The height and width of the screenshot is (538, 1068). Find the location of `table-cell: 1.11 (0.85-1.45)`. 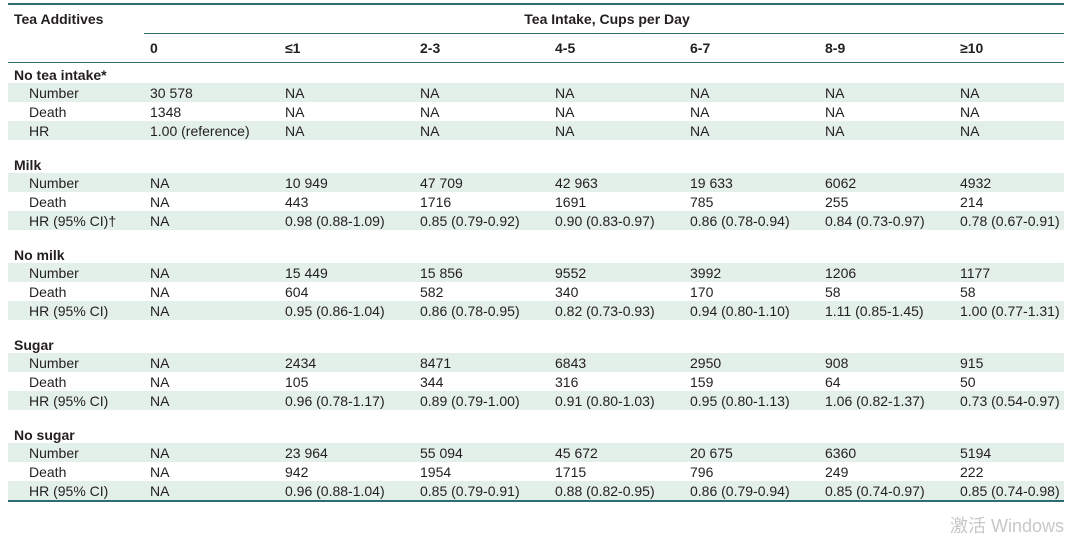

table-cell: 1.11 (0.85-1.45) is located at coordinates (886, 310).